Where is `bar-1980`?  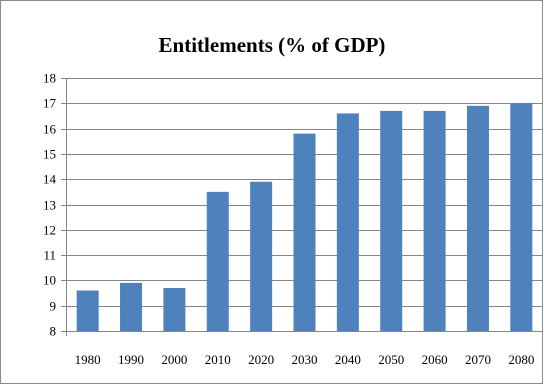 bar-1980 is located at coordinates (87, 310).